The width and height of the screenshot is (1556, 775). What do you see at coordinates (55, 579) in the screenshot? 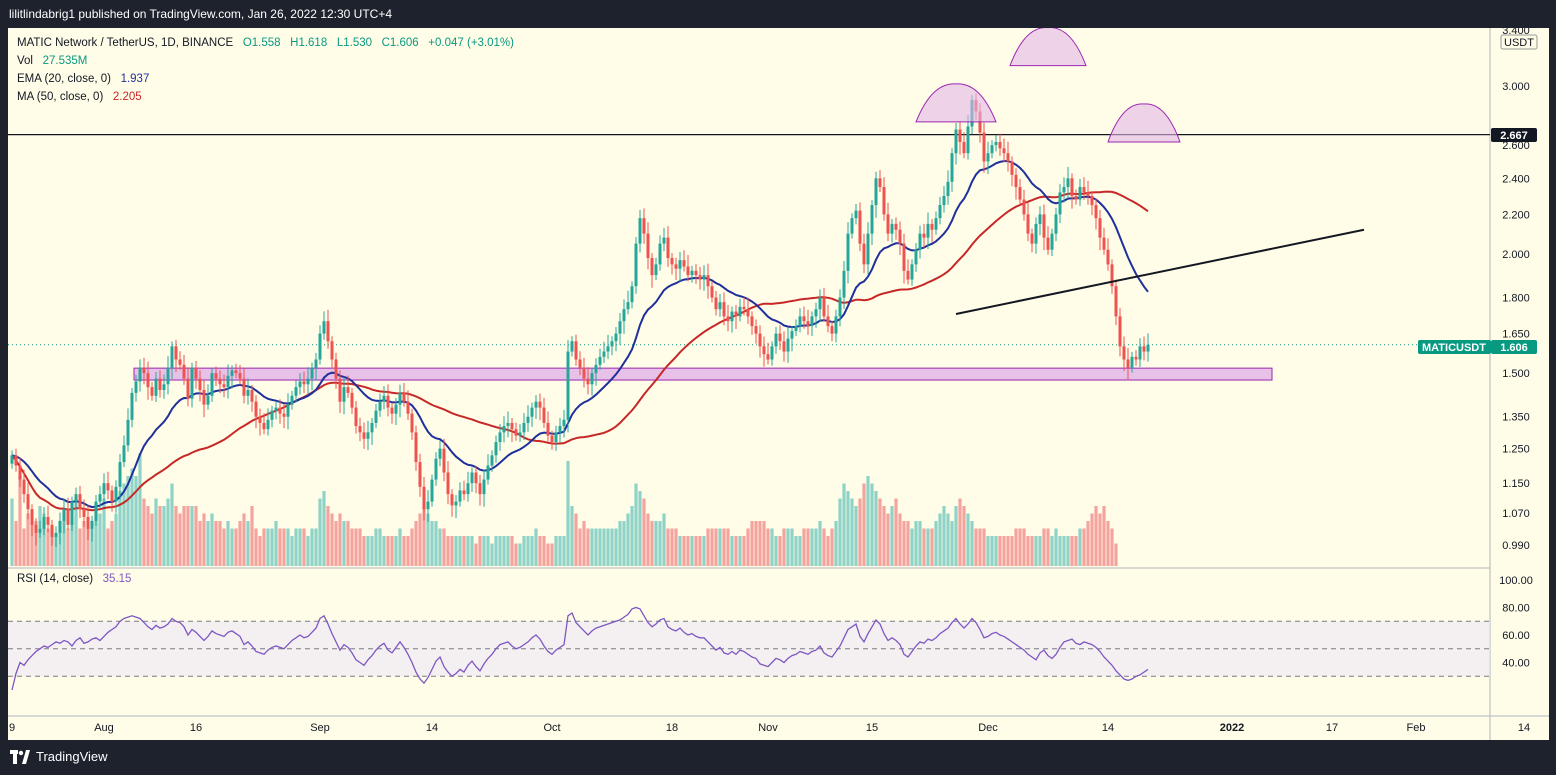
I see `rsi-label: RSI (14, close)` at bounding box center [55, 579].